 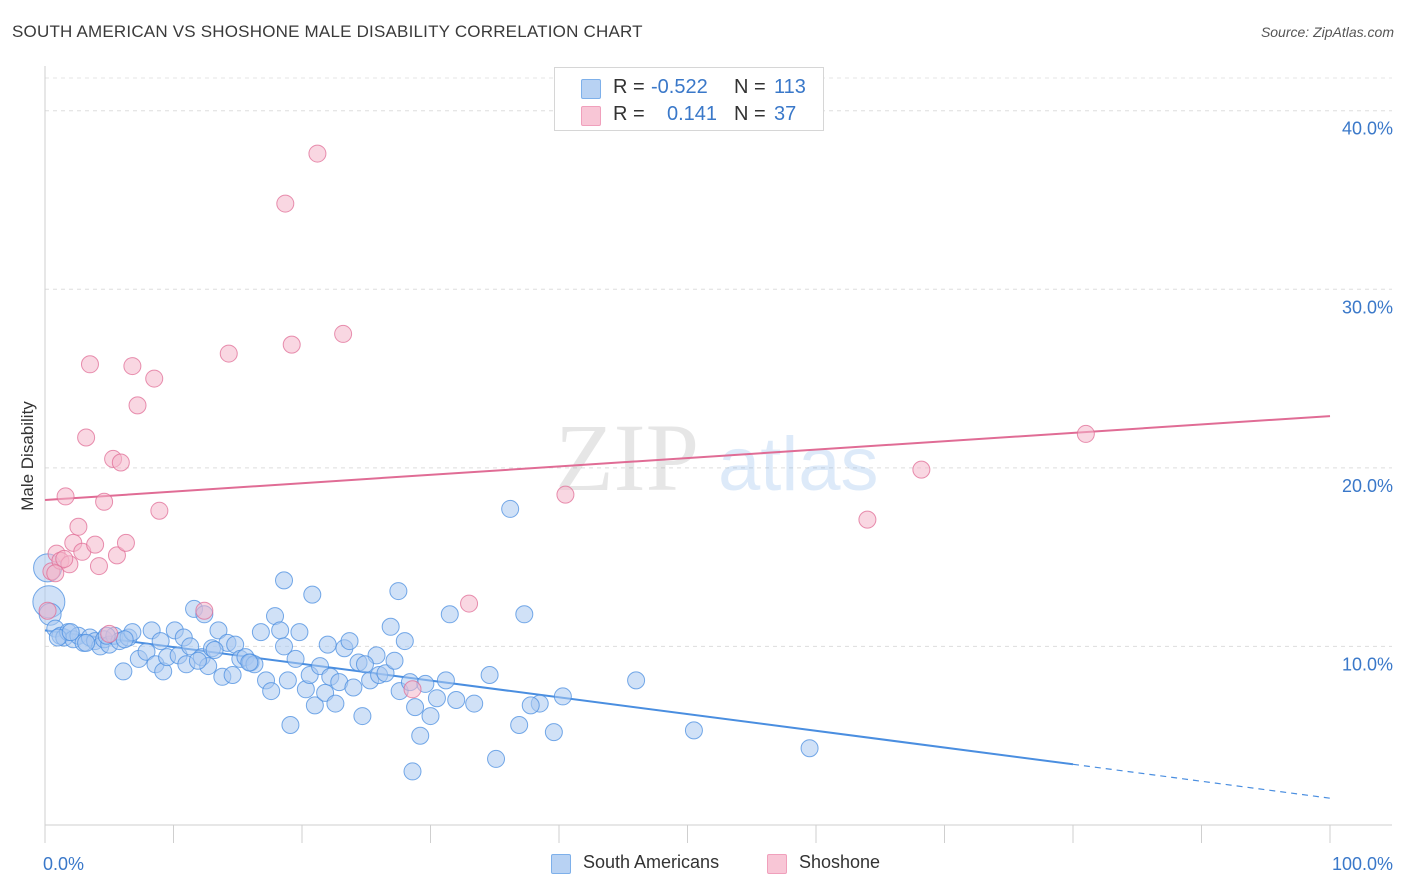 What do you see at coordinates (1327, 32) in the screenshot?
I see `chart-source: Source: ZipAtlas.com` at bounding box center [1327, 32].